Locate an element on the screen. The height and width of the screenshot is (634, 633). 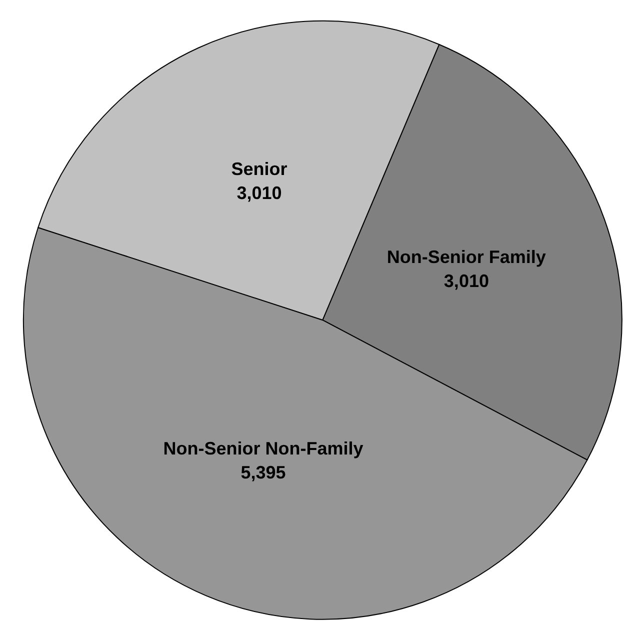
slice-label: Non-Senior Family is located at coordinates (466, 256).